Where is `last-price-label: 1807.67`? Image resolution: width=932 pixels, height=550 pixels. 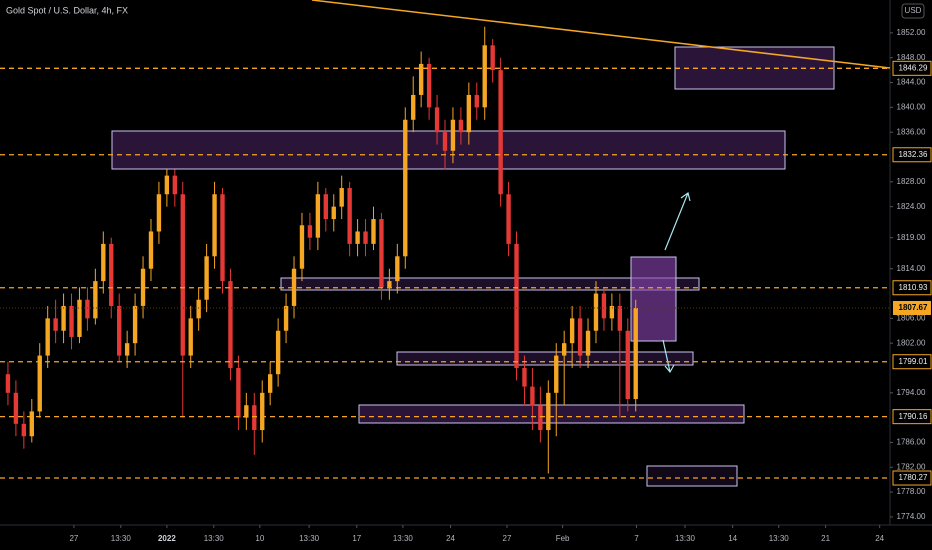
last-price-label: 1807.67 is located at coordinates (913, 307).